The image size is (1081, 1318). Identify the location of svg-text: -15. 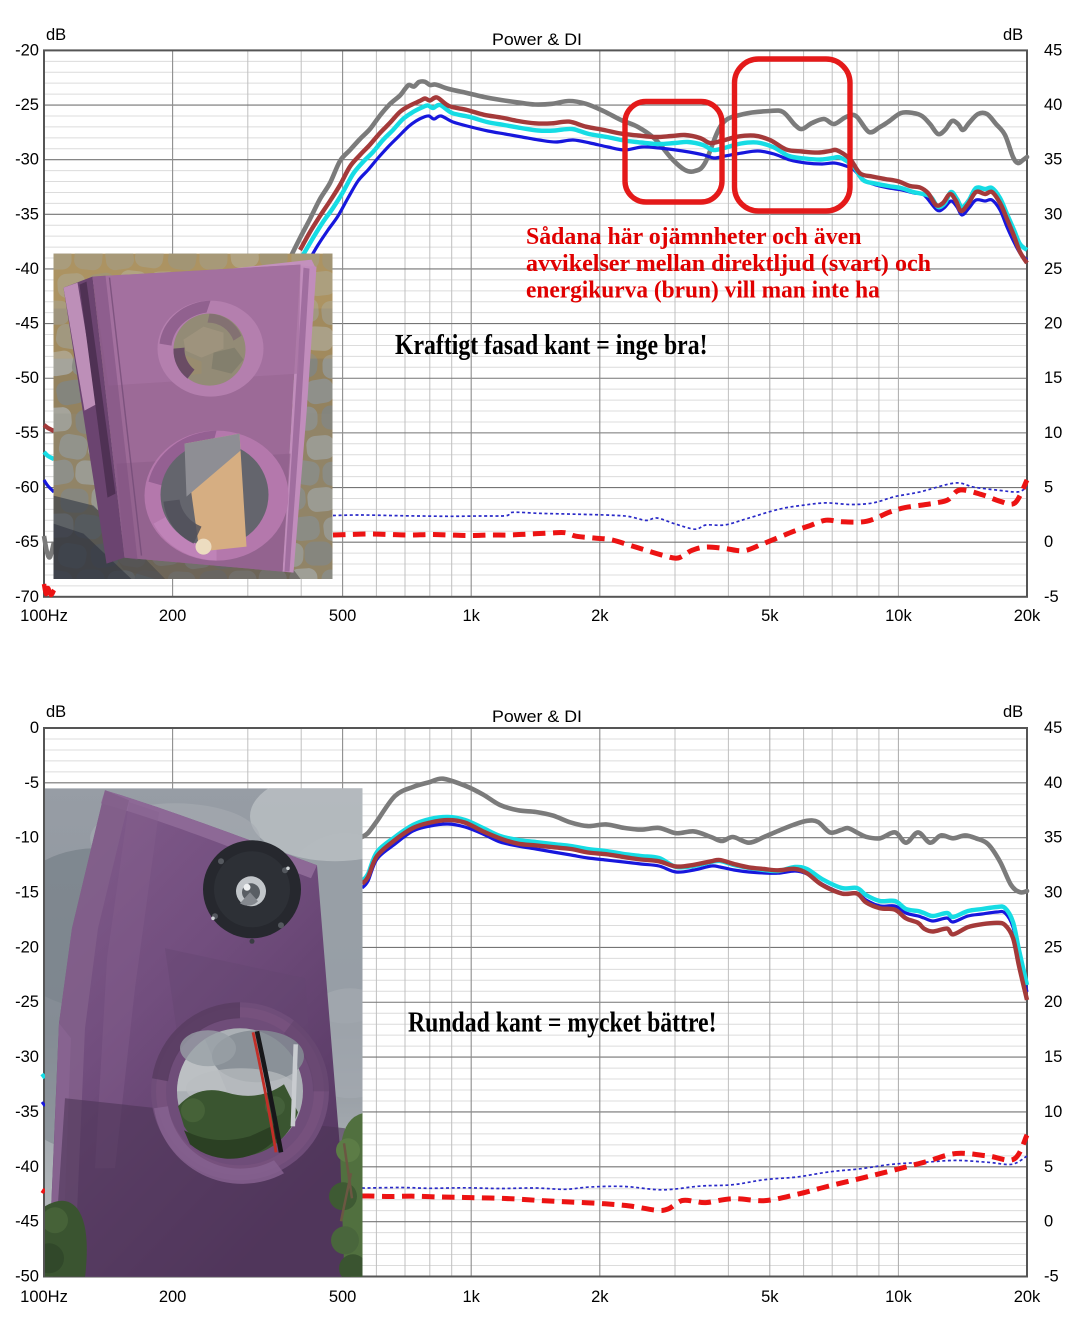
(27, 893).